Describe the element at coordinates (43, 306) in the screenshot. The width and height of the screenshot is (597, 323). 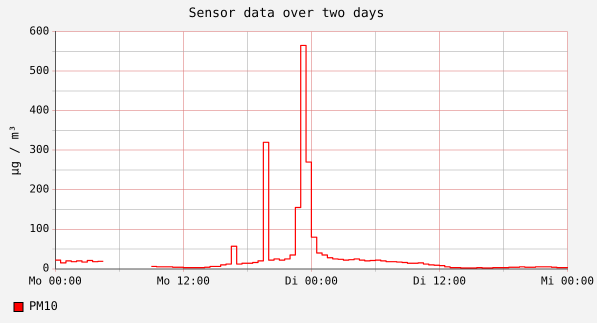
I see `legend-label: PM10` at that location.